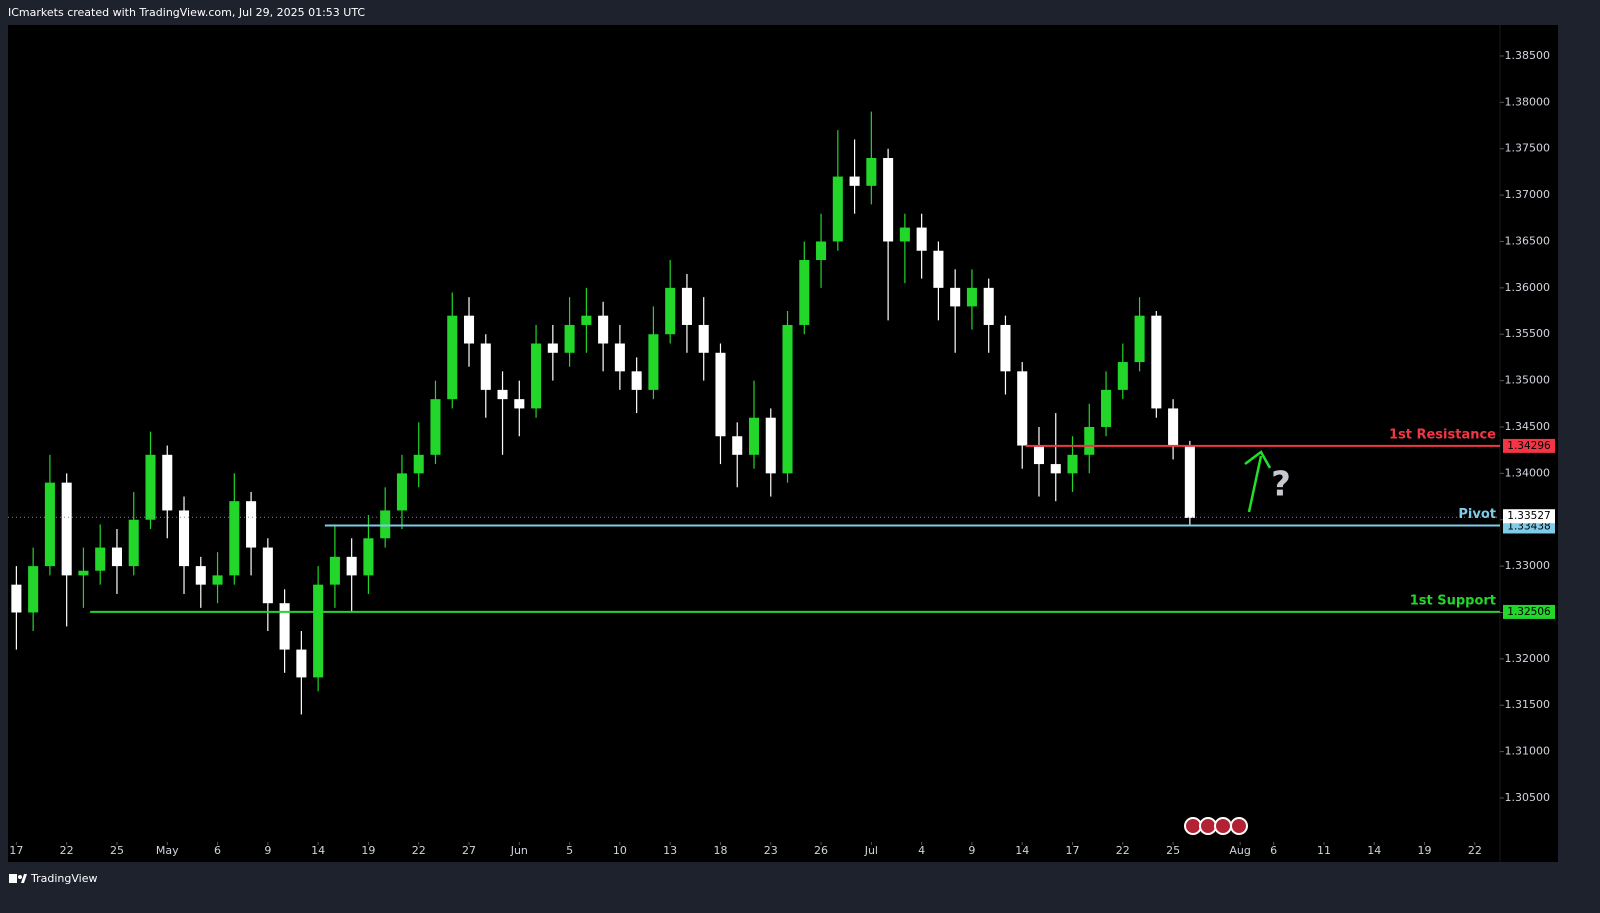 Image resolution: width=1600 pixels, height=913 pixels. What do you see at coordinates (1258, 481) in the screenshot?
I see `arrow-annotation` at bounding box center [1258, 481].